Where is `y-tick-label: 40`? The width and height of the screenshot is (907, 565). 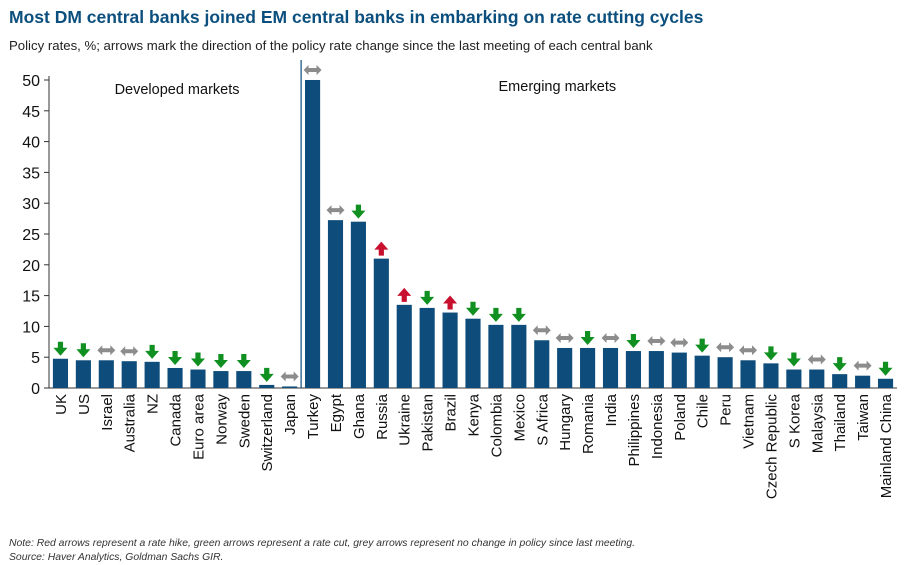
y-tick-label: 40 is located at coordinates (31, 143).